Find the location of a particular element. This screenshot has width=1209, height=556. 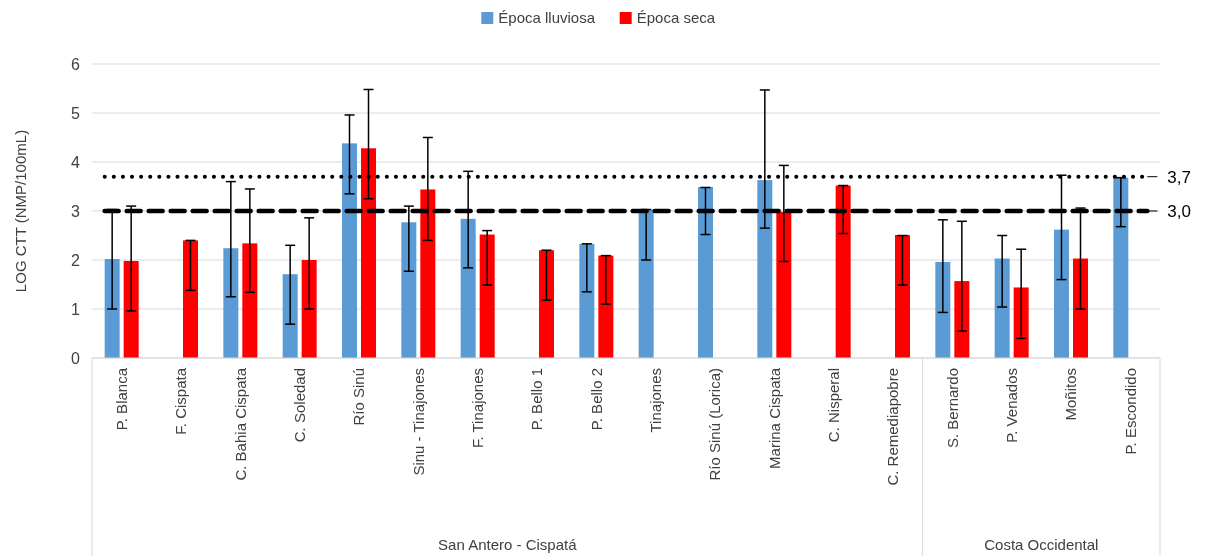

x-tick-label: P. Escondido is located at coordinates (1130, 411).